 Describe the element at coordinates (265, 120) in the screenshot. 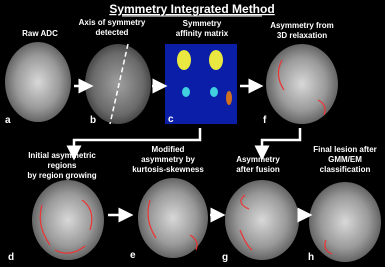

I see `panel-letter: f` at that location.